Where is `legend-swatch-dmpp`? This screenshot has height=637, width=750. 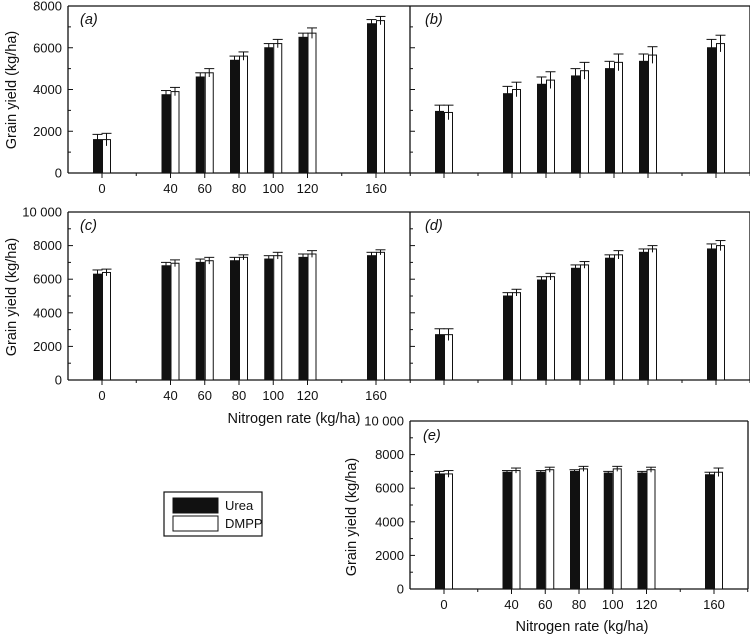
legend-swatch-dmpp is located at coordinates (195, 523).